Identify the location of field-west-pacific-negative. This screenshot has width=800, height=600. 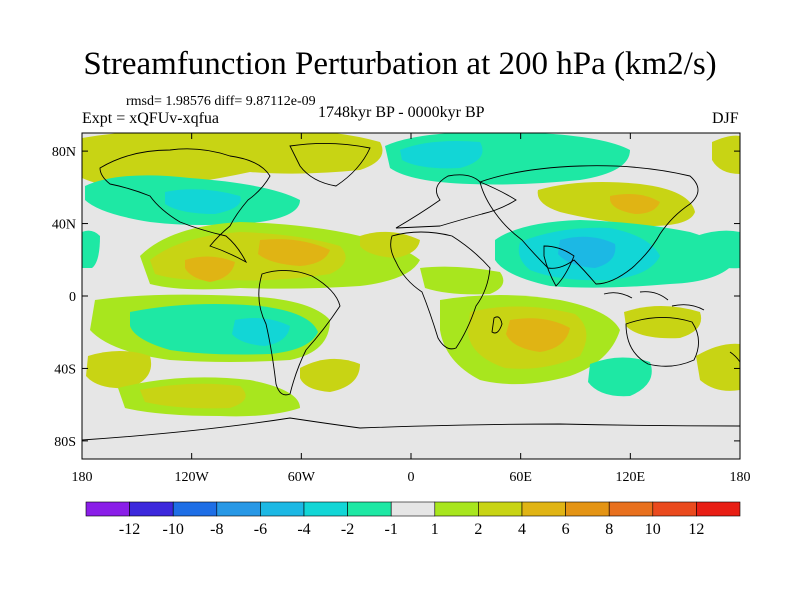
(718, 249).